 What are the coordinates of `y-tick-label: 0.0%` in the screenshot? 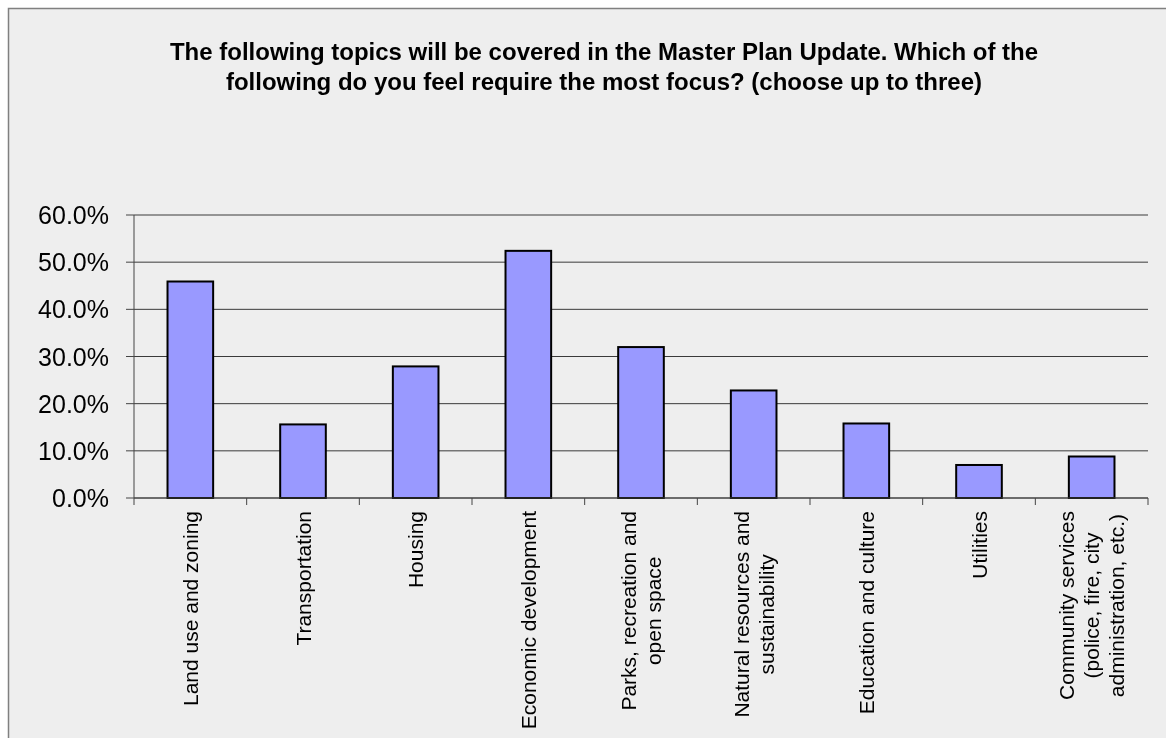 It's located at (80, 498).